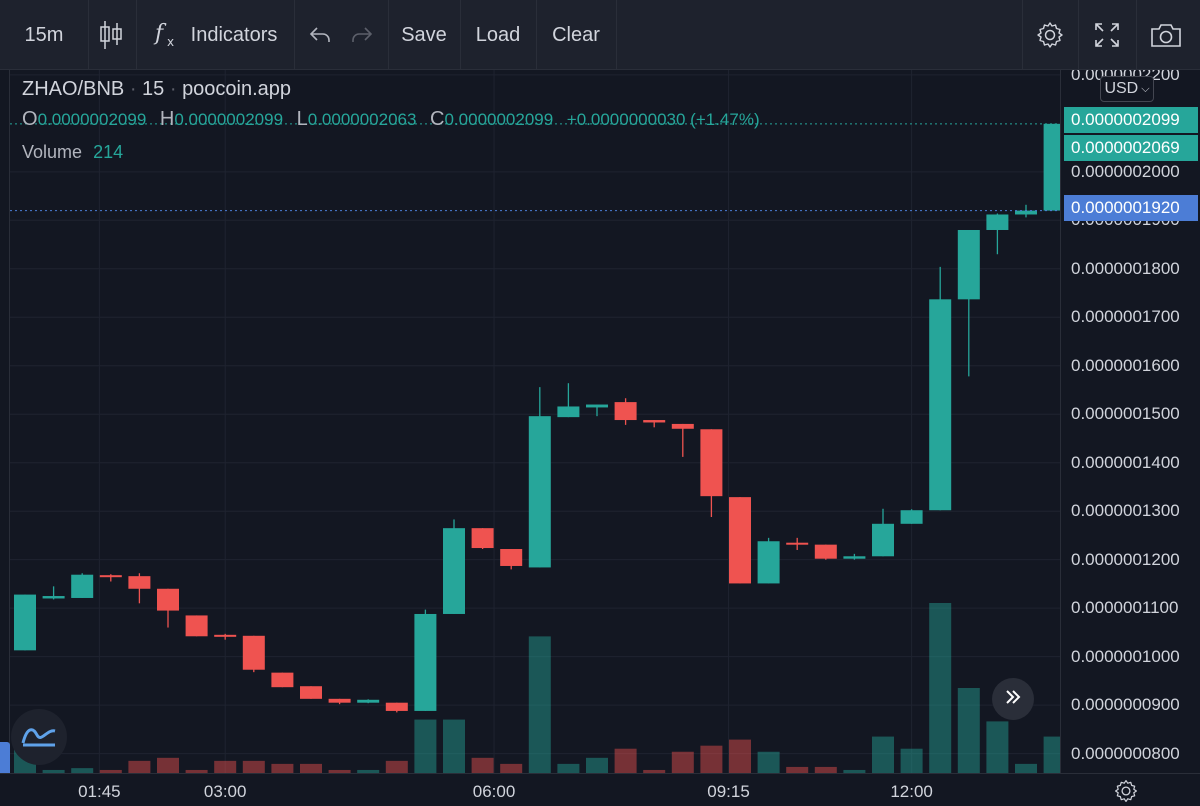  I want to click on undo-button, so click(320, 35).